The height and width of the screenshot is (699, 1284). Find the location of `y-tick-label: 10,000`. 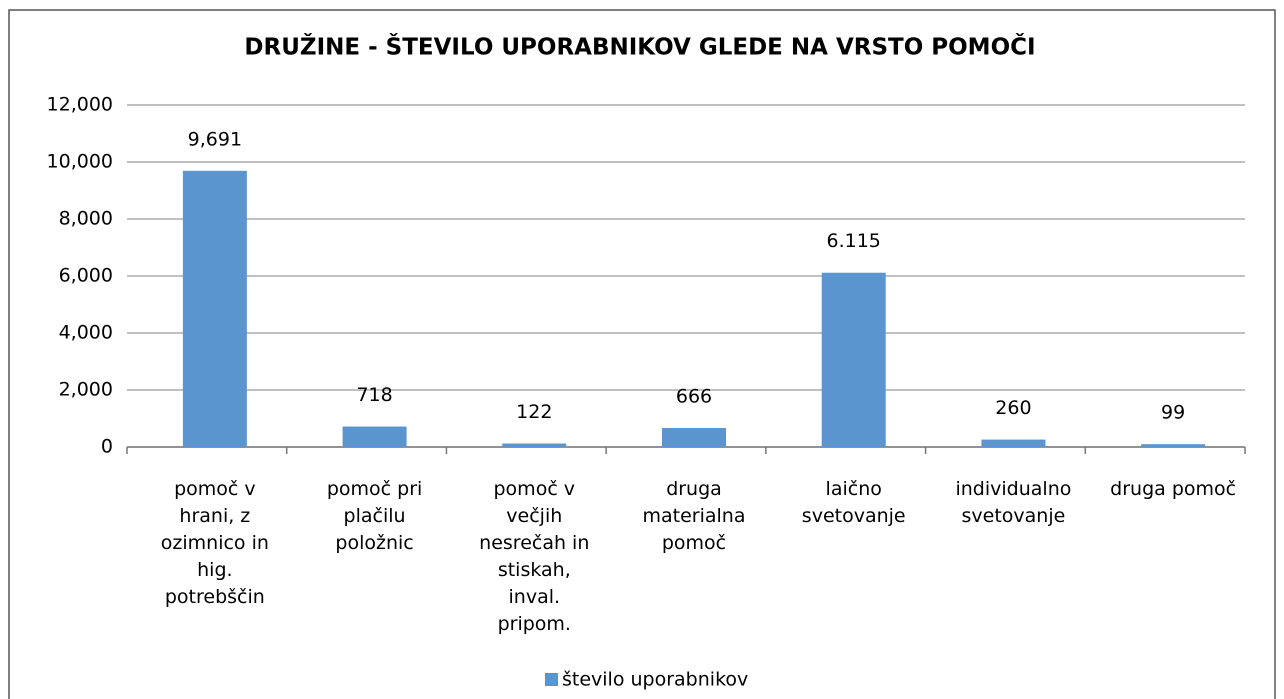

y-tick-label: 10,000 is located at coordinates (80, 162).